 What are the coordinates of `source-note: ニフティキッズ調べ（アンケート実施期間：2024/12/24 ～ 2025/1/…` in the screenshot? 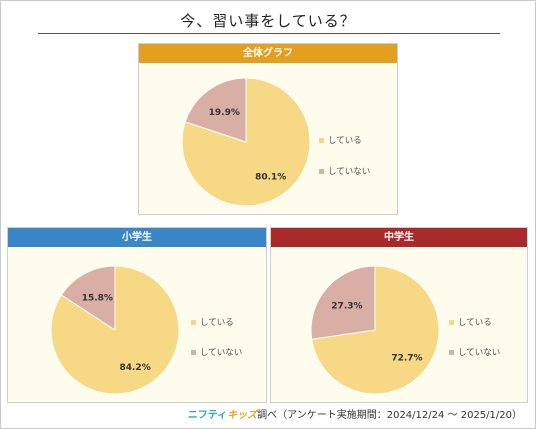 It's located at (355, 413).